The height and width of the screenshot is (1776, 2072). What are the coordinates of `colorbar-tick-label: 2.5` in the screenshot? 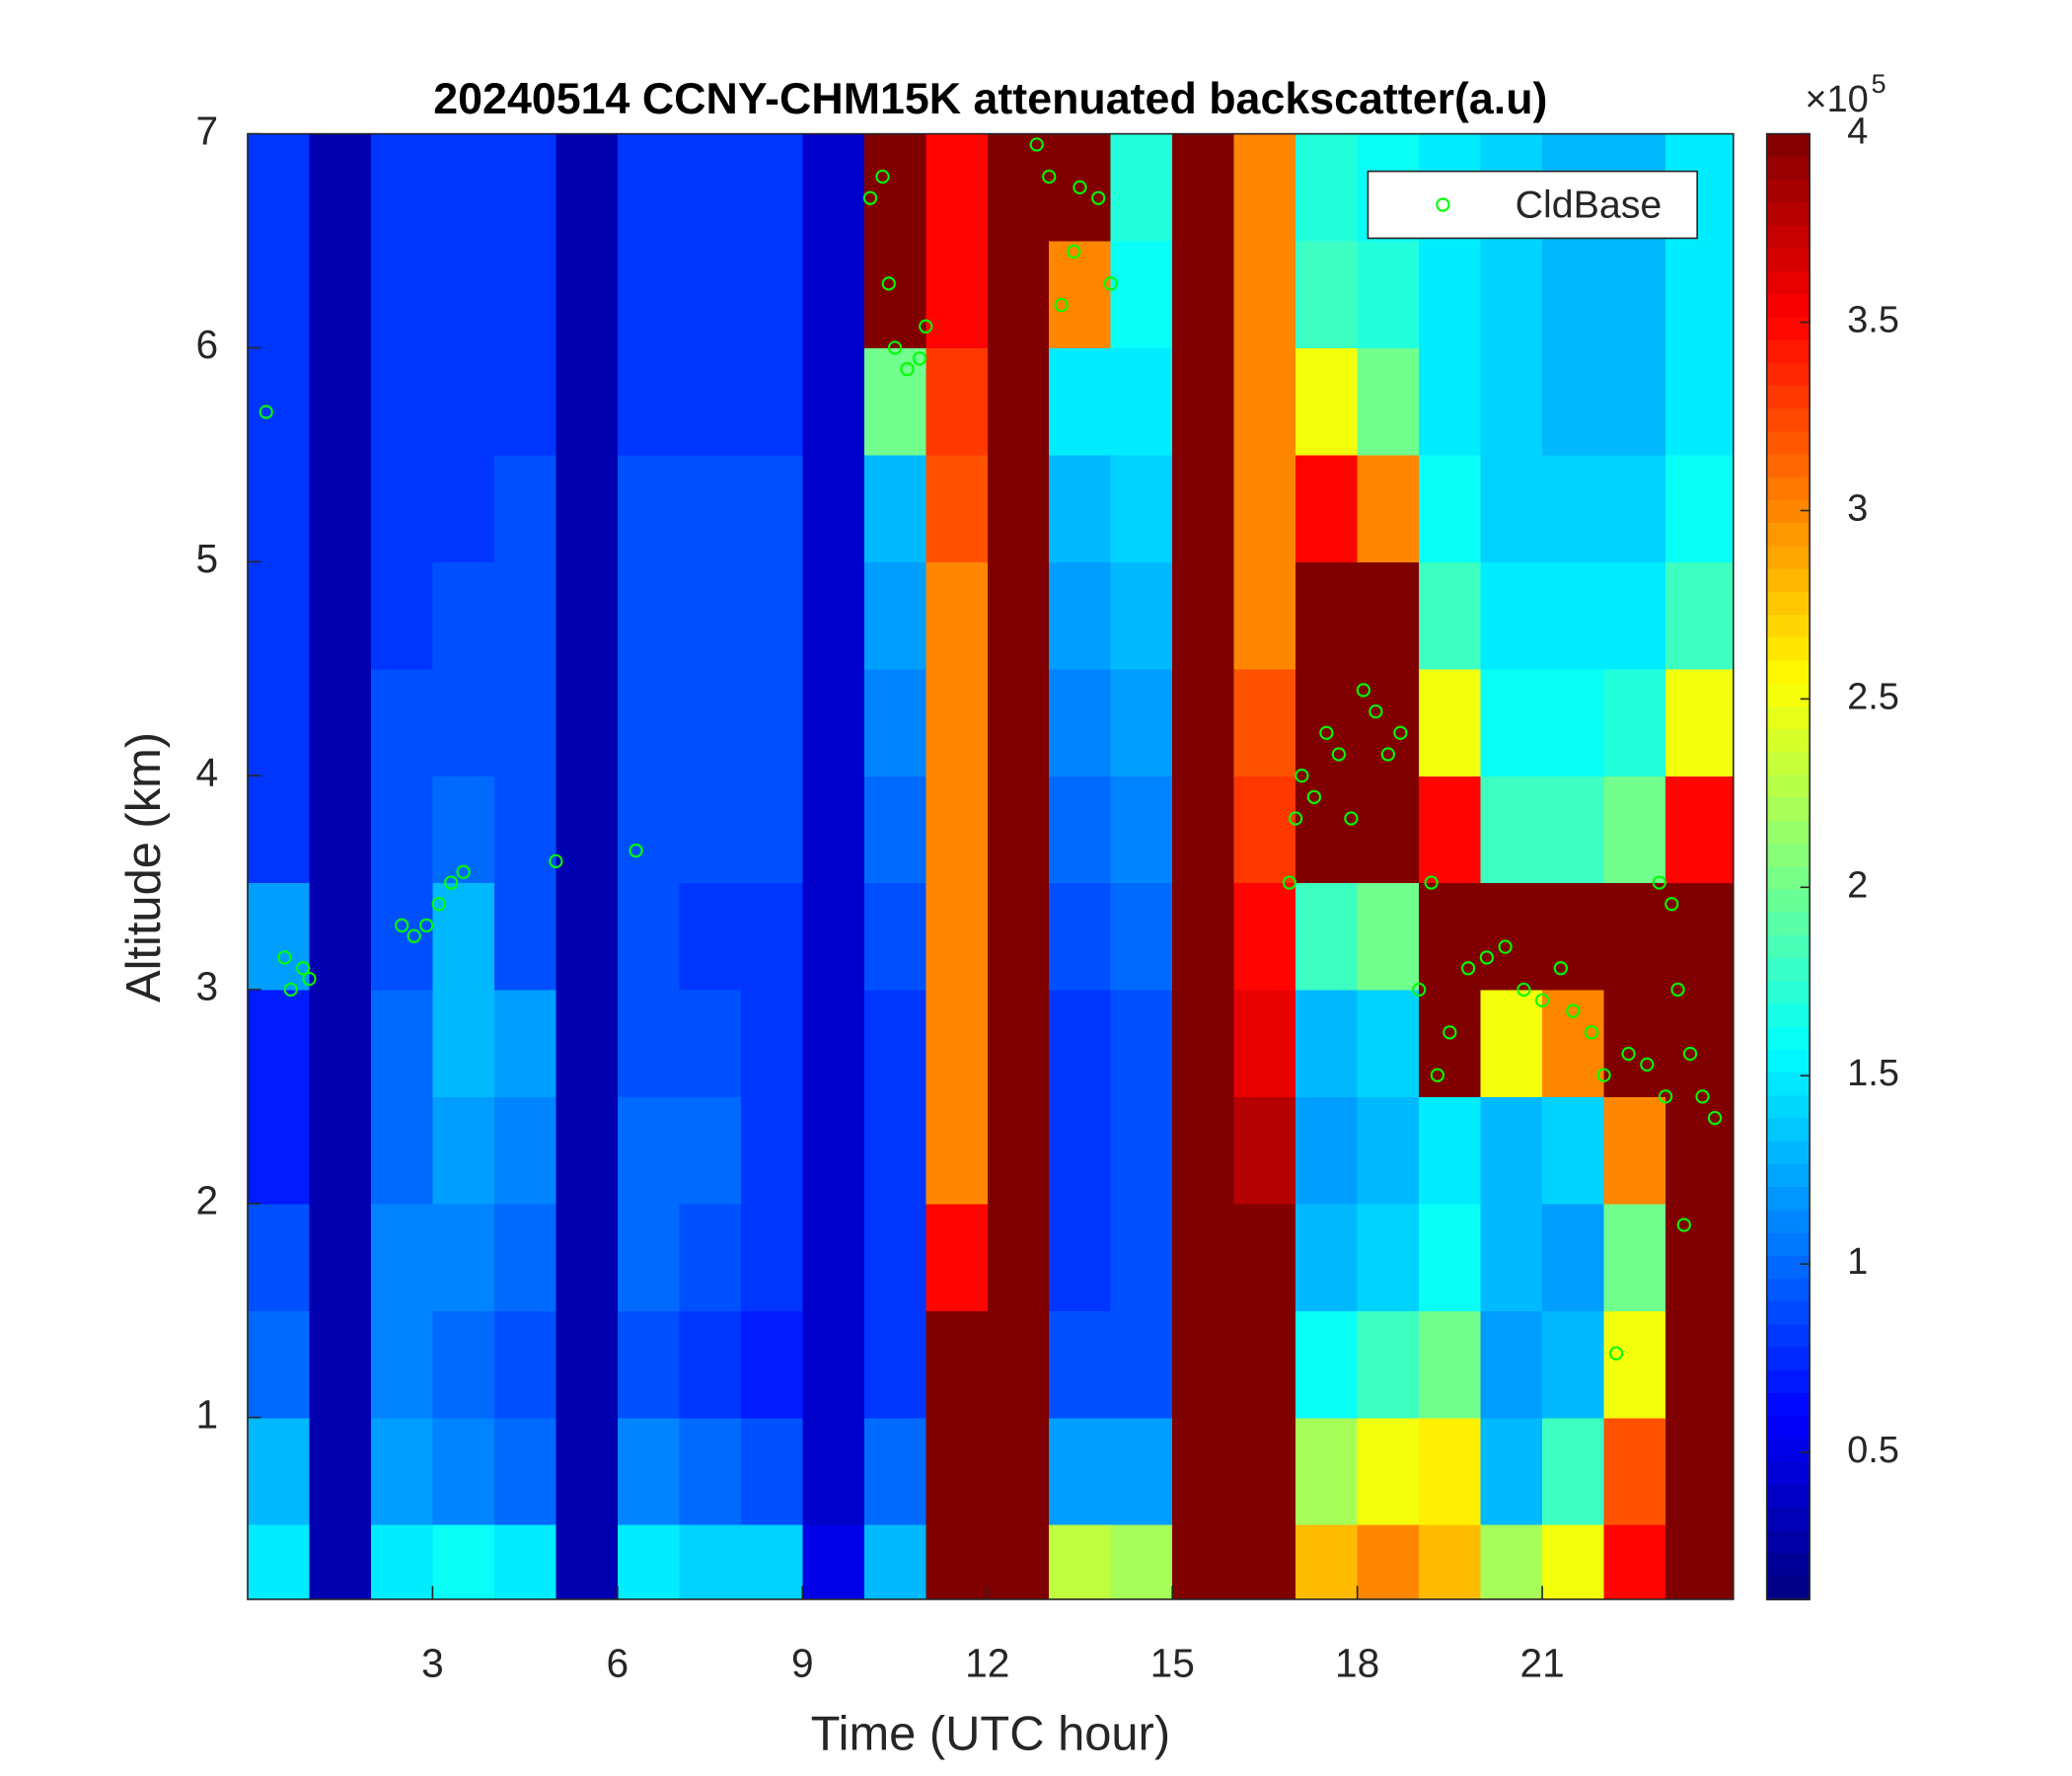 It's located at (1873, 696).